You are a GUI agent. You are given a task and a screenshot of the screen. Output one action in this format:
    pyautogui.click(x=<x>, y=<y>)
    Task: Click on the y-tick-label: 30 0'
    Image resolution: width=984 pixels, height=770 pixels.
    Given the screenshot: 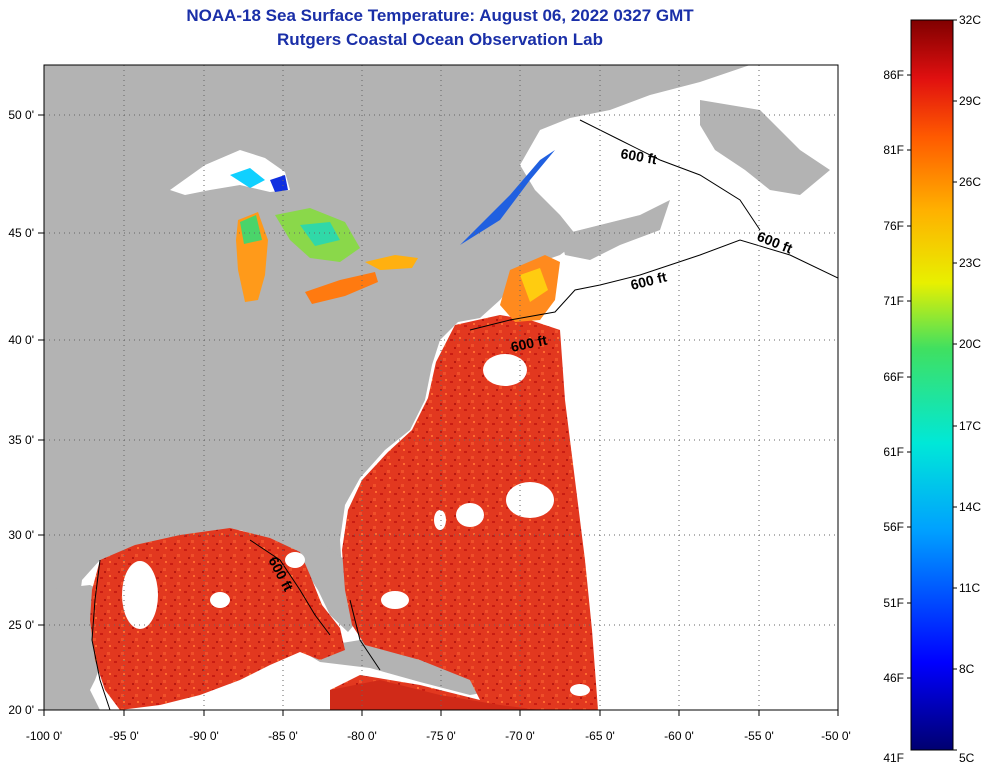 What is the action you would take?
    pyautogui.click(x=21, y=535)
    